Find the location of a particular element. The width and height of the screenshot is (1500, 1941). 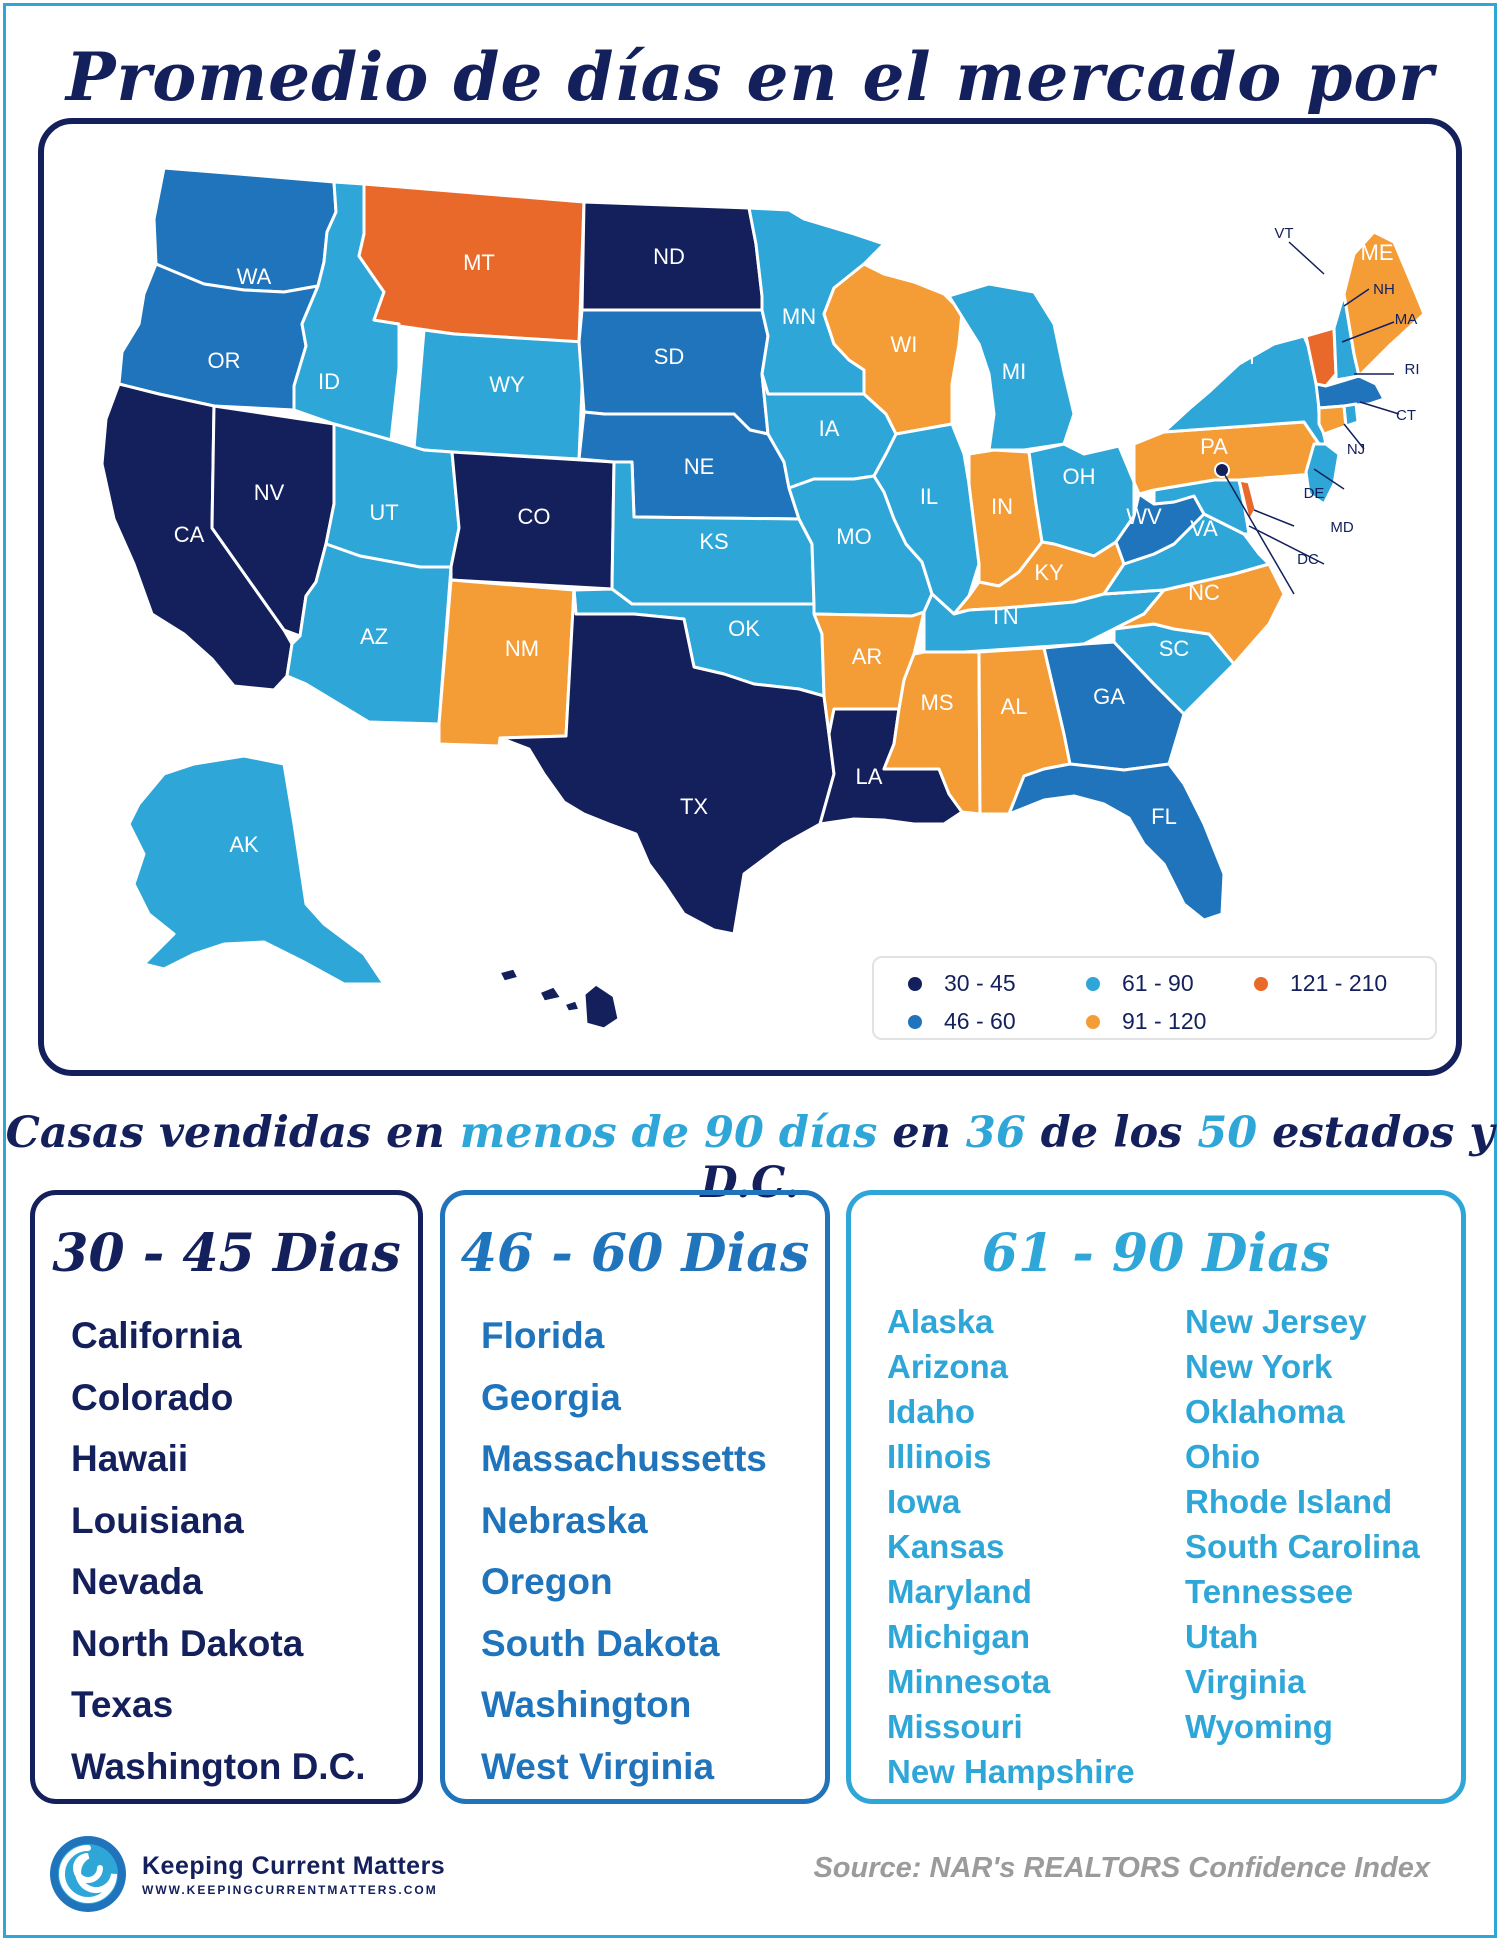

state-vt is located at coordinates (1321, 357).